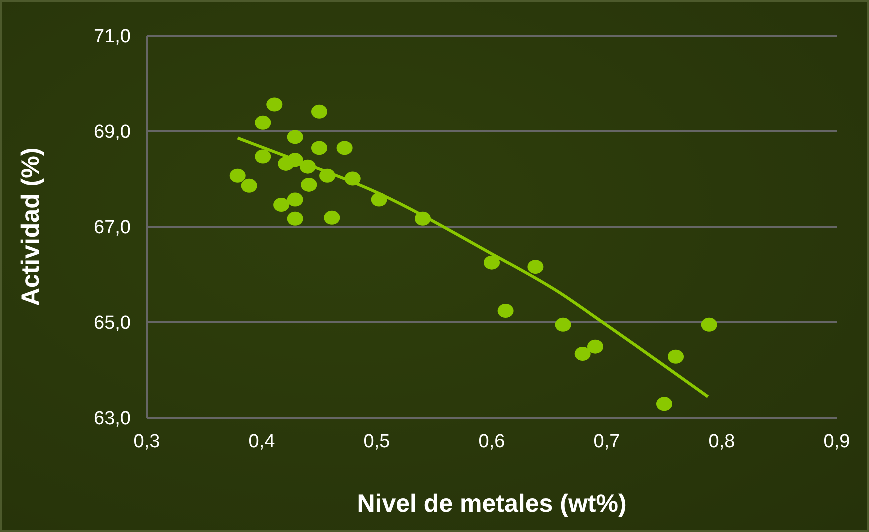 The image size is (869, 532). What do you see at coordinates (837, 441) in the screenshot?
I see `x-tick-label: 0,9` at bounding box center [837, 441].